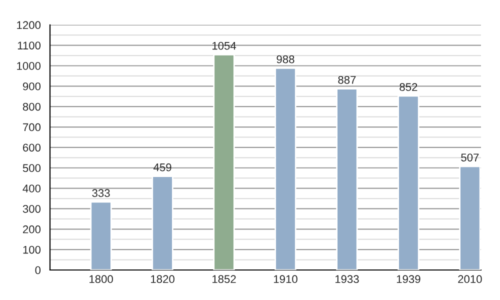 Image resolution: width=500 pixels, height=300 pixels. Describe the element at coordinates (409, 87) in the screenshot. I see `data-label: 852` at that location.